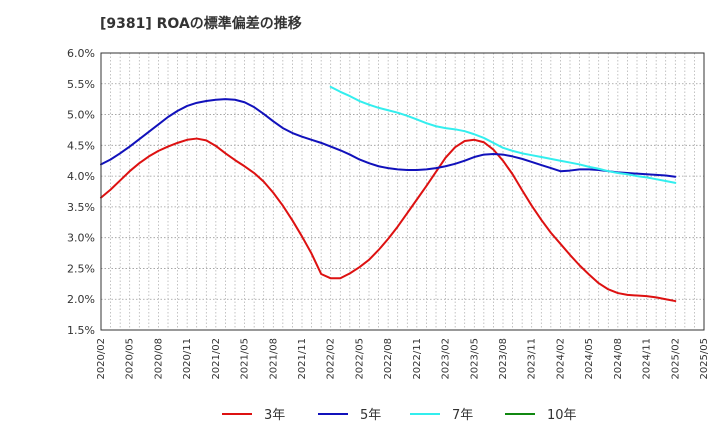 Image resolution: width=720 pixels, height=440 pixels. What do you see at coordinates (81, 84) in the screenshot?
I see `y-tick-label: 5.5%` at bounding box center [81, 84].